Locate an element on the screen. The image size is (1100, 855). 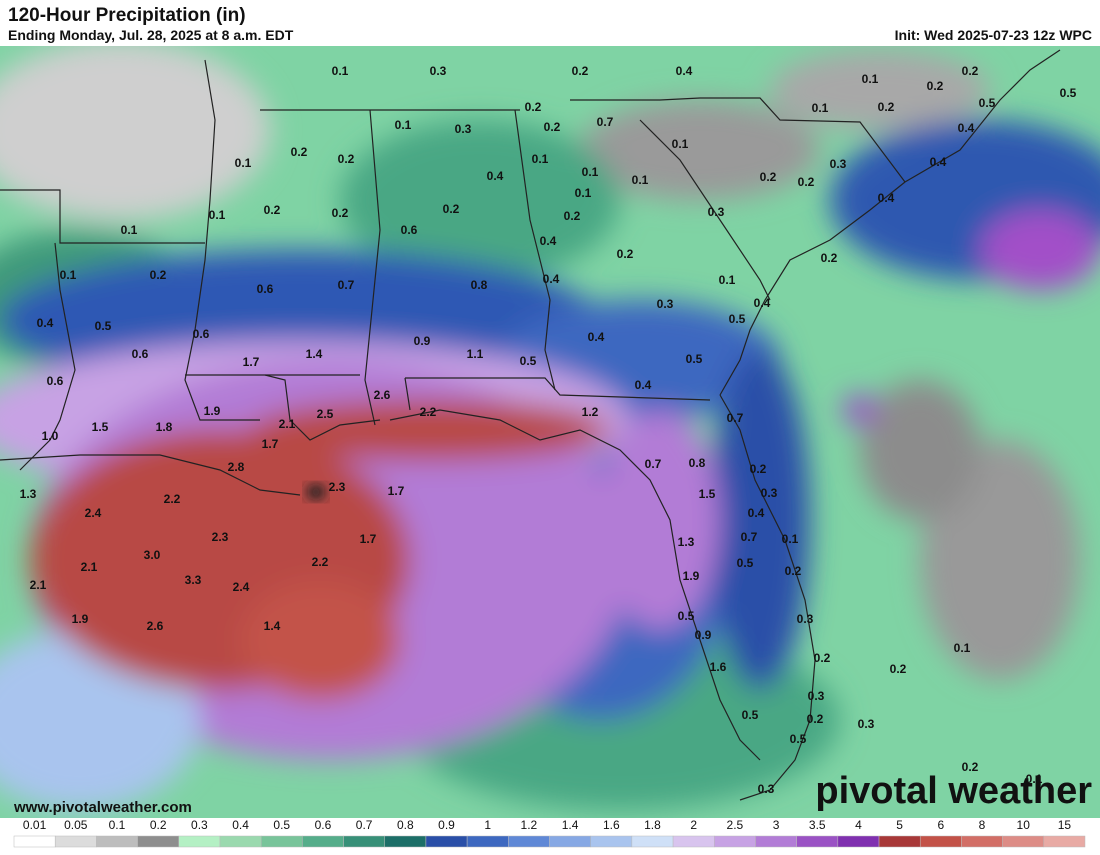
brand-watermark: pivotal weather is located at coordinates (953, 791).